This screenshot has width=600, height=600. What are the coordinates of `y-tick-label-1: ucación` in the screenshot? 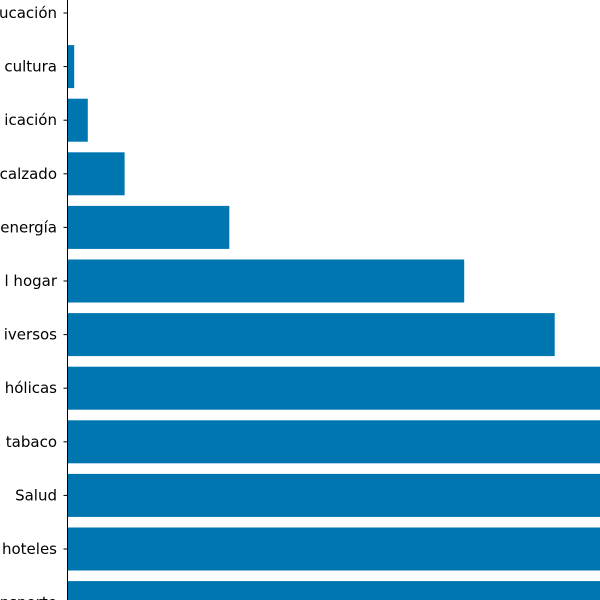 It's located at (28, 13).